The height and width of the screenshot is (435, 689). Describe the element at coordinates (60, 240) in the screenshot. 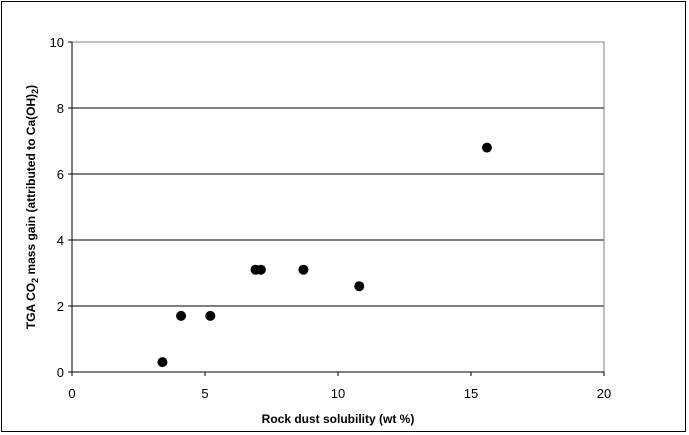

I see `y-tick-label: 4` at that location.